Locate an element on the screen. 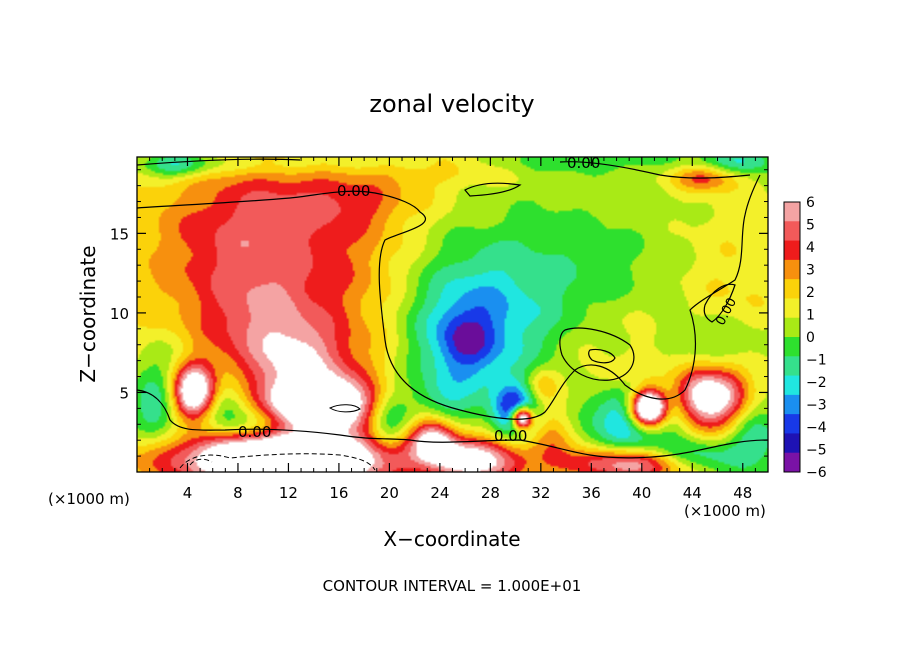 The height and width of the screenshot is (654, 904). contour-zero-lower is located at coordinates (452, 424).